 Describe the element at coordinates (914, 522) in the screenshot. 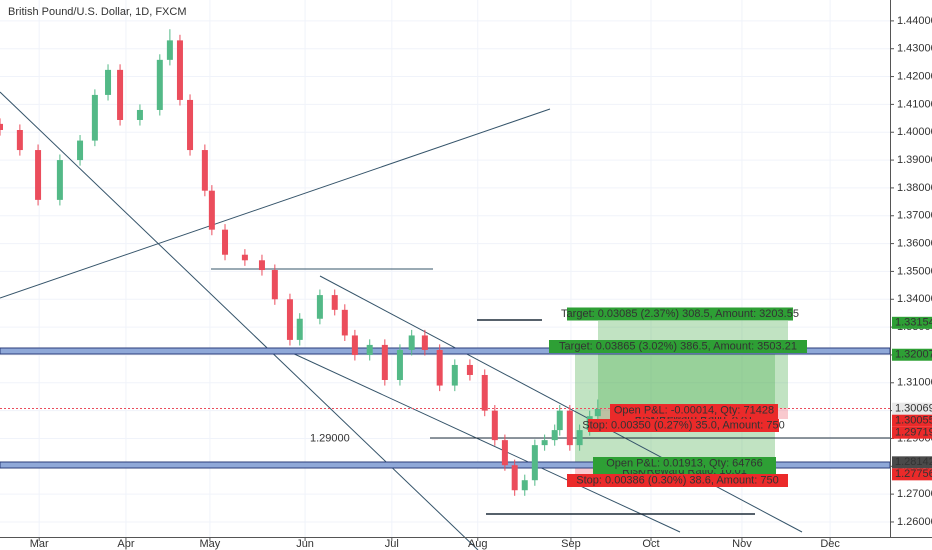

I see `y-tick-label: 1.26000` at that location.